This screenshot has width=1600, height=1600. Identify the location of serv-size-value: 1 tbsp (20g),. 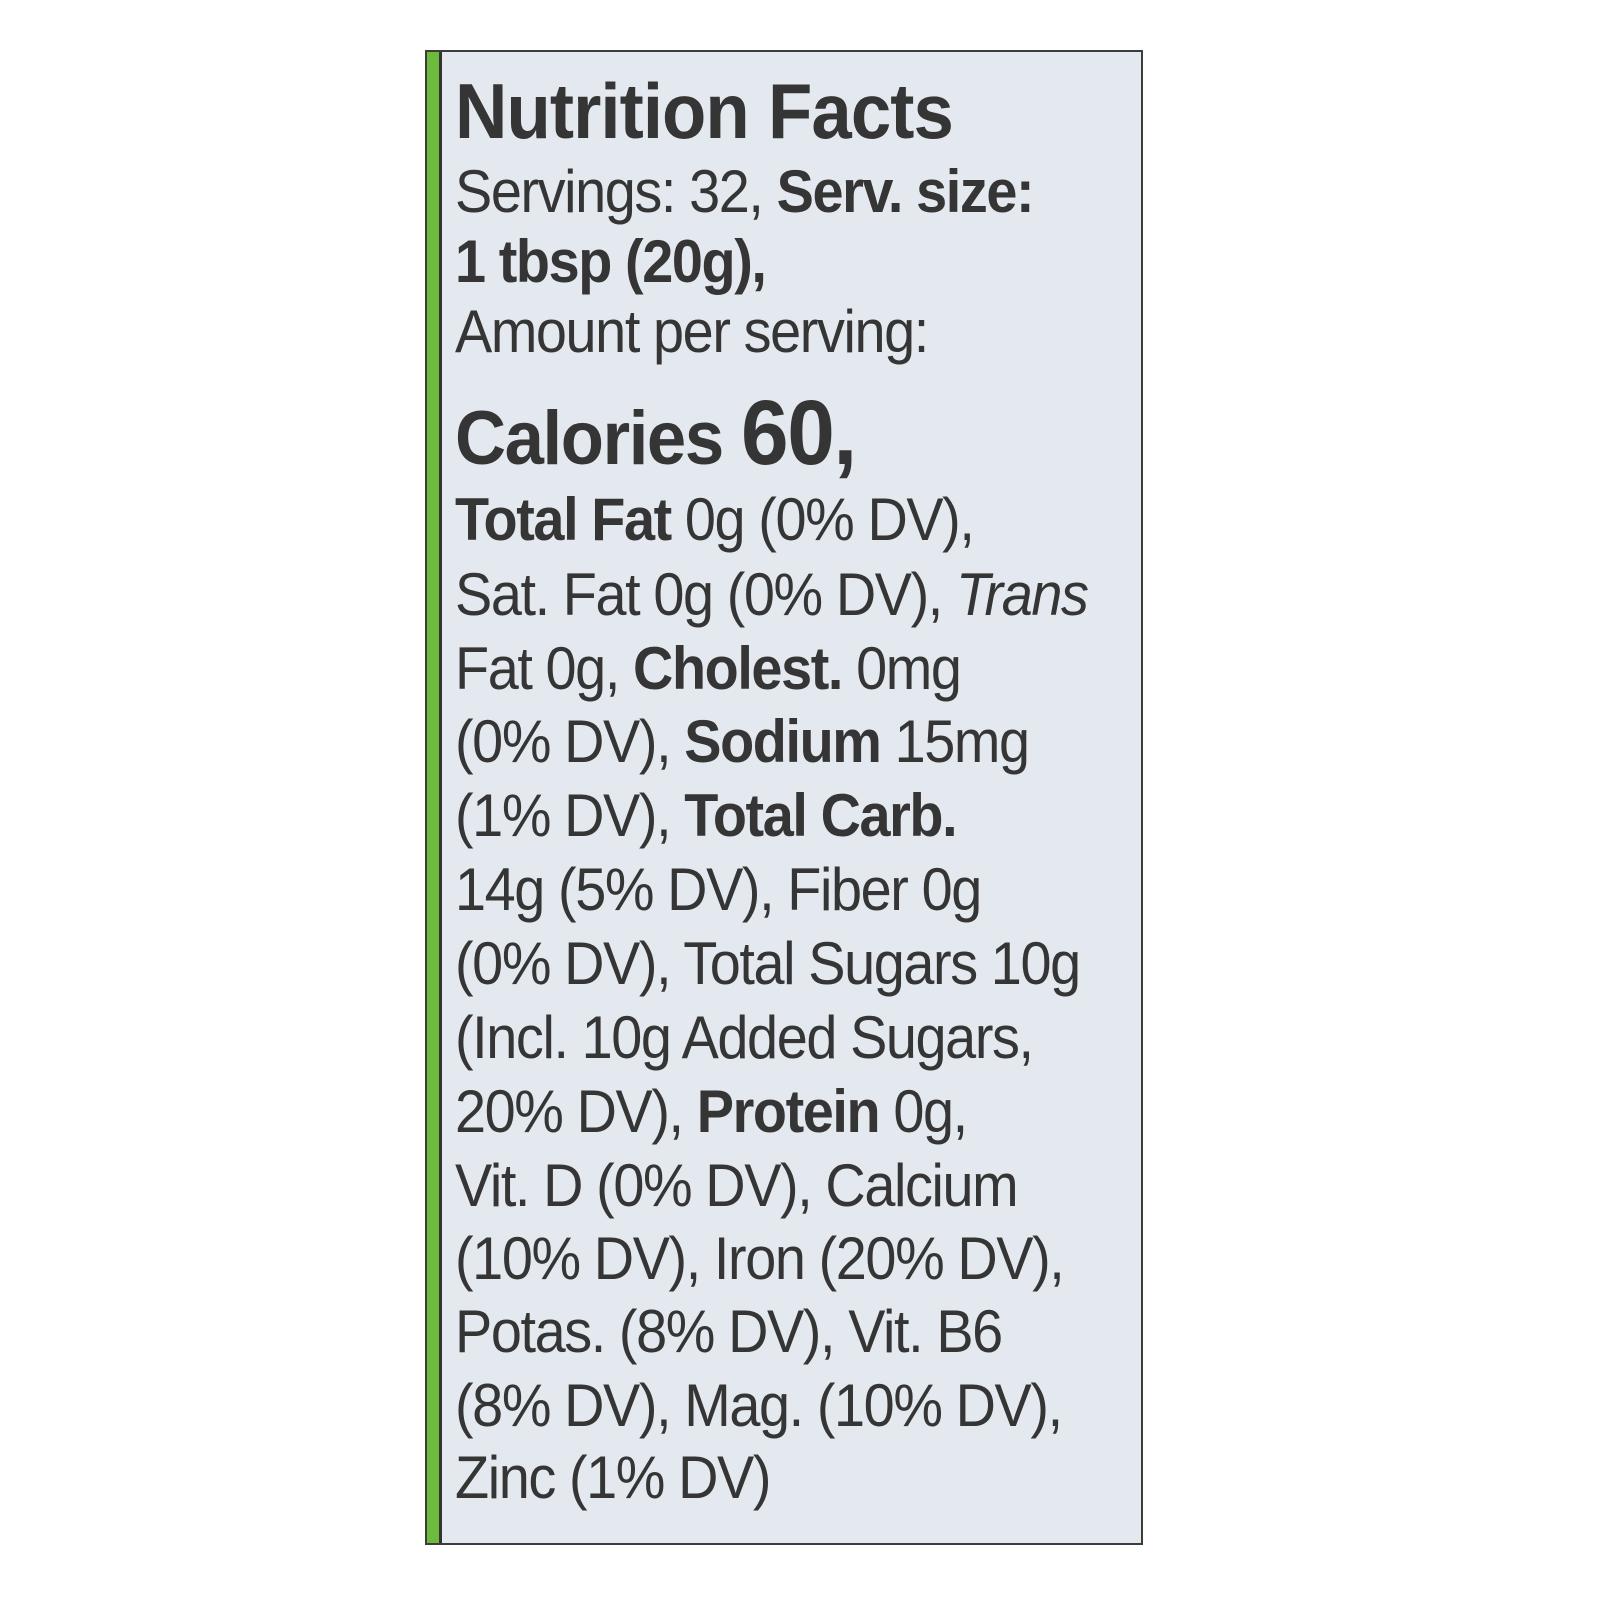
(611, 261).